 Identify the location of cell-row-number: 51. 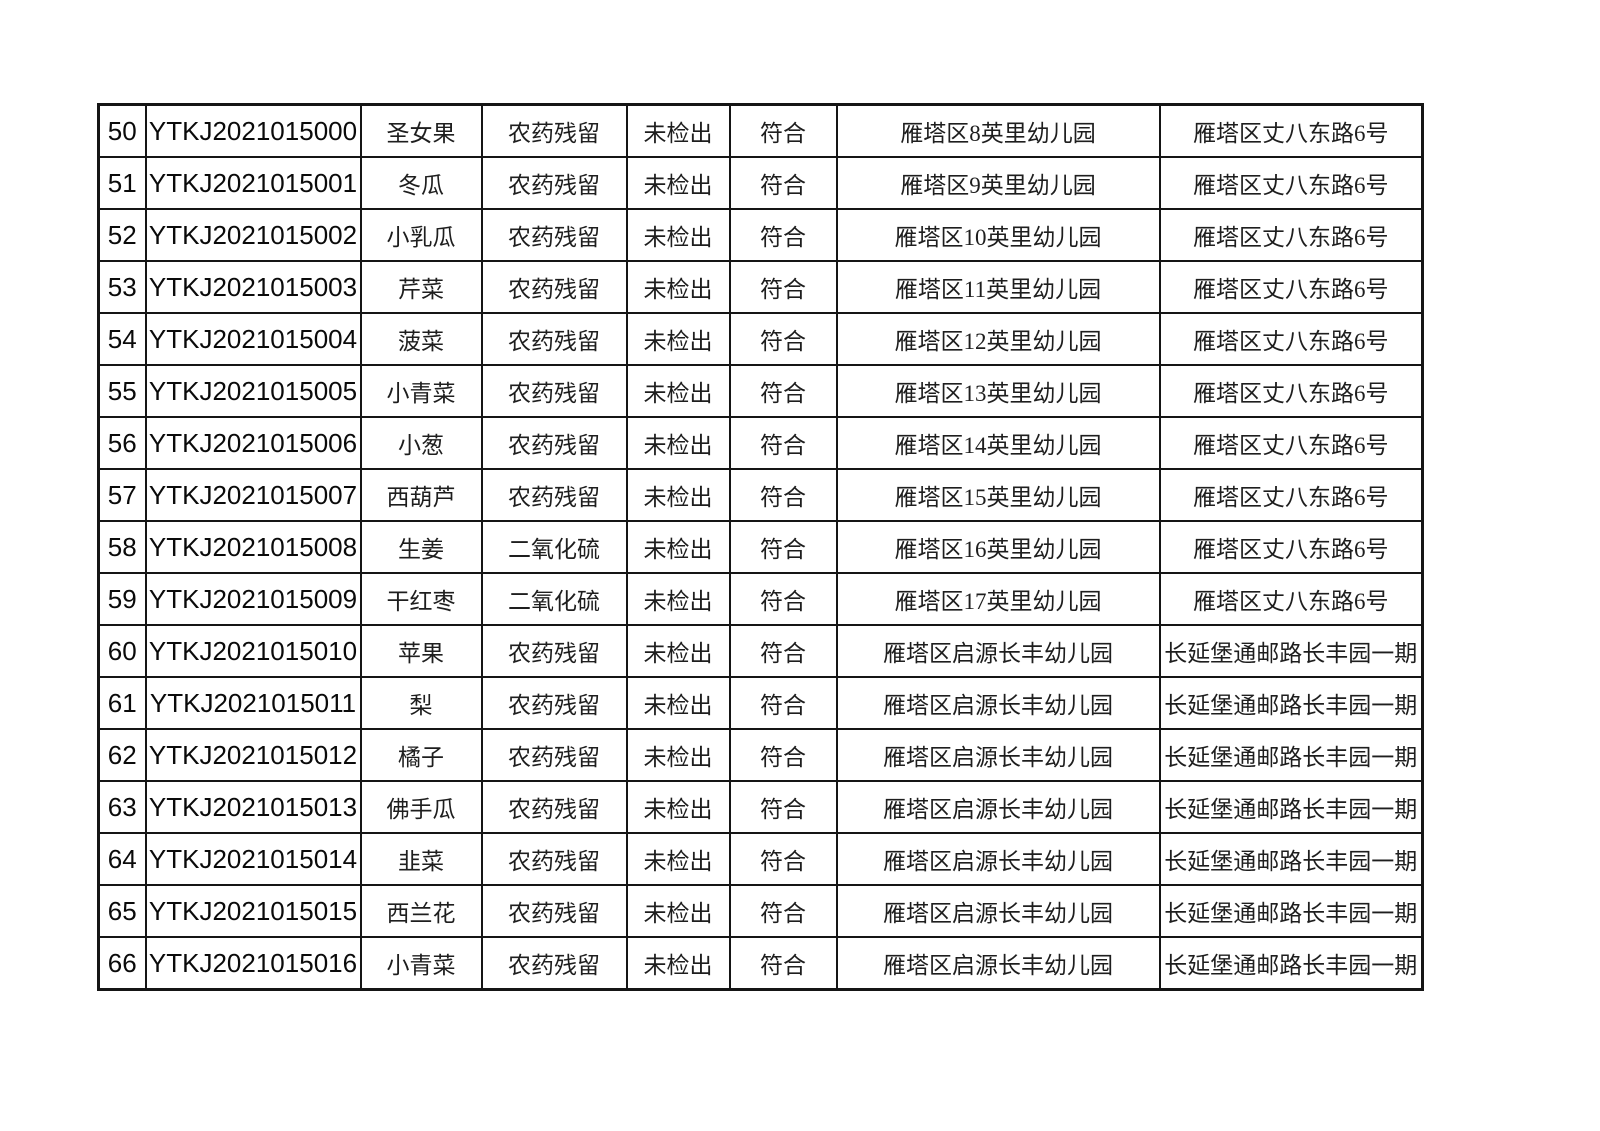
(122, 183).